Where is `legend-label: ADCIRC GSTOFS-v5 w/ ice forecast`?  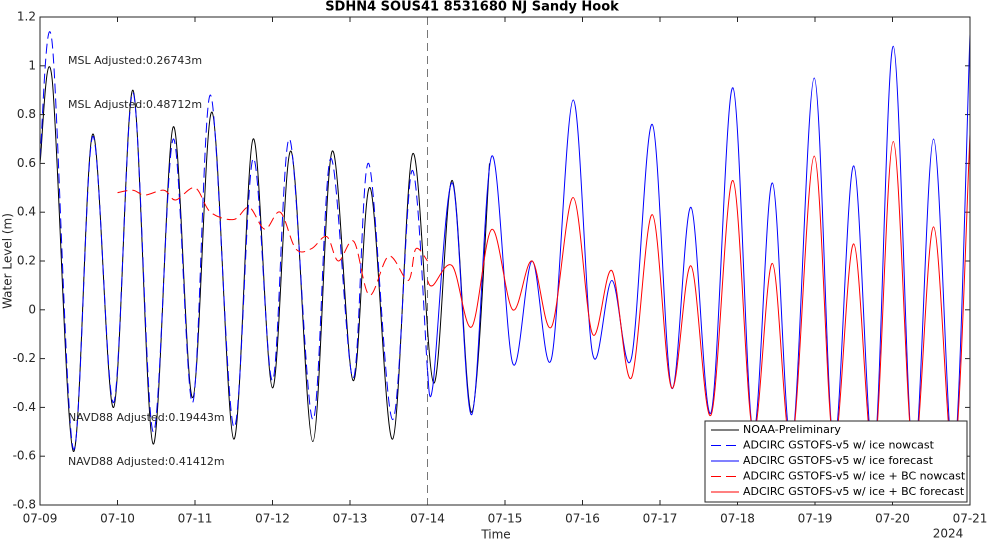
legend-label: ADCIRC GSTOFS-v5 w/ ice forecast is located at coordinates (838, 460).